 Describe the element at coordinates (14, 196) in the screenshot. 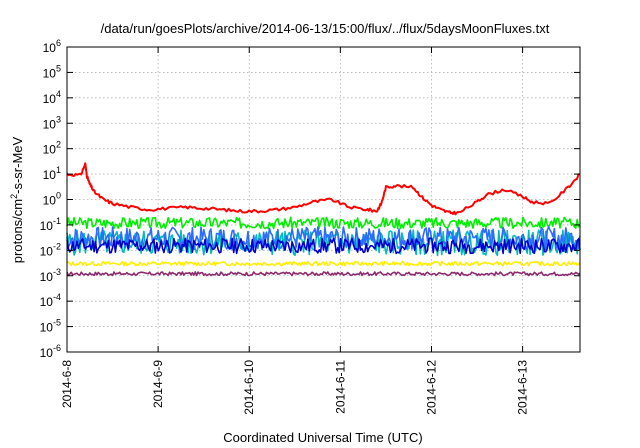

I see `y-axis-title-sup: 2` at that location.